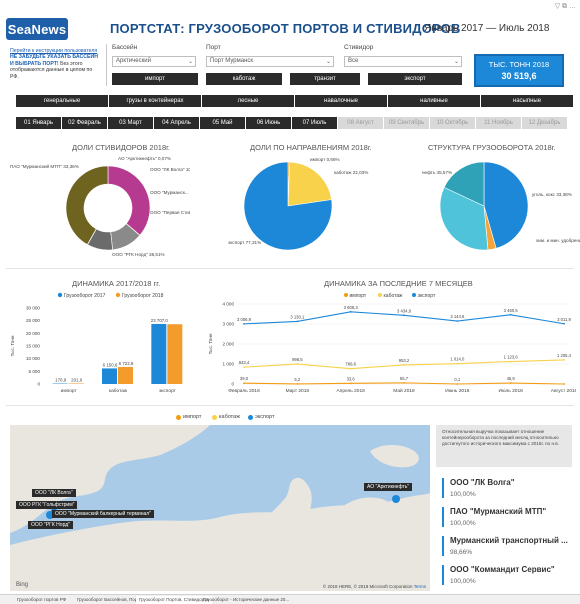  Describe the element at coordinates (155, 79) in the screenshot. I see `direction-button-0: импорт` at that location.